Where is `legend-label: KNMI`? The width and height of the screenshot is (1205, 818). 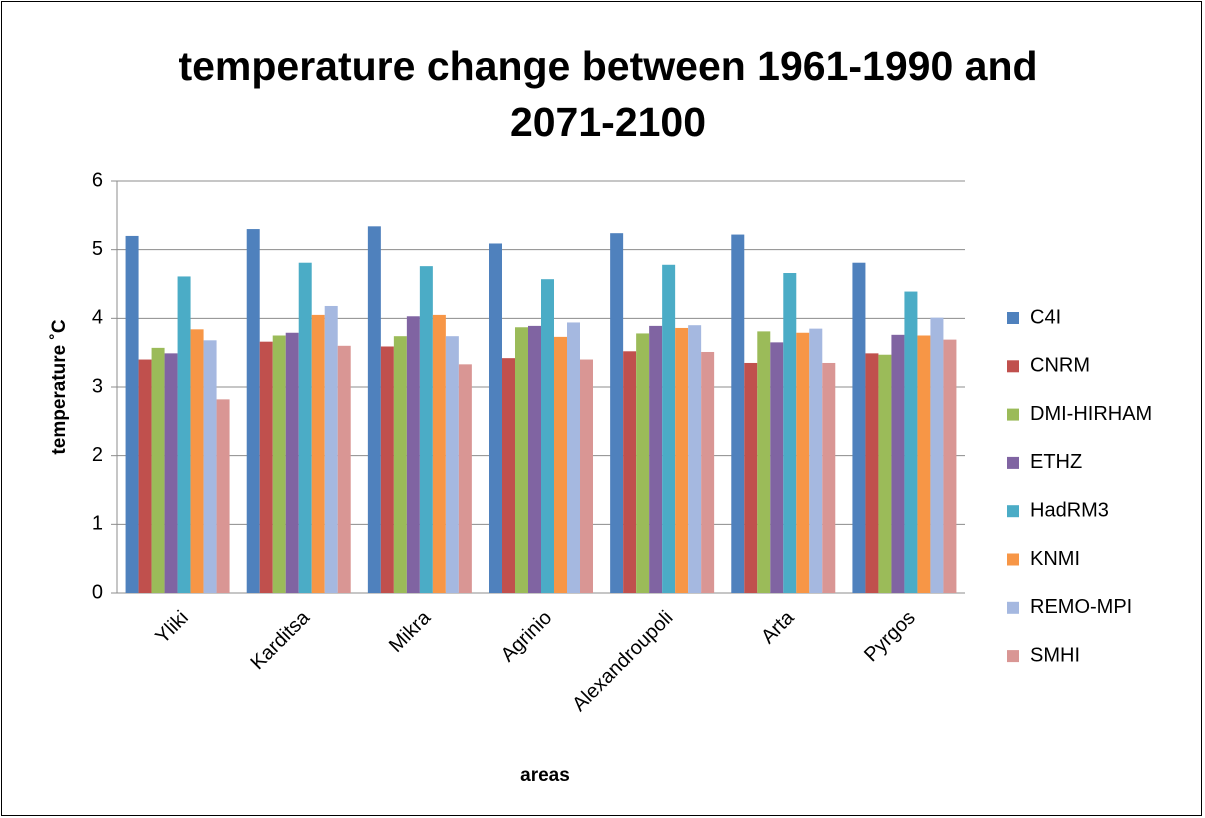 legend-label: KNMI is located at coordinates (1055, 559).